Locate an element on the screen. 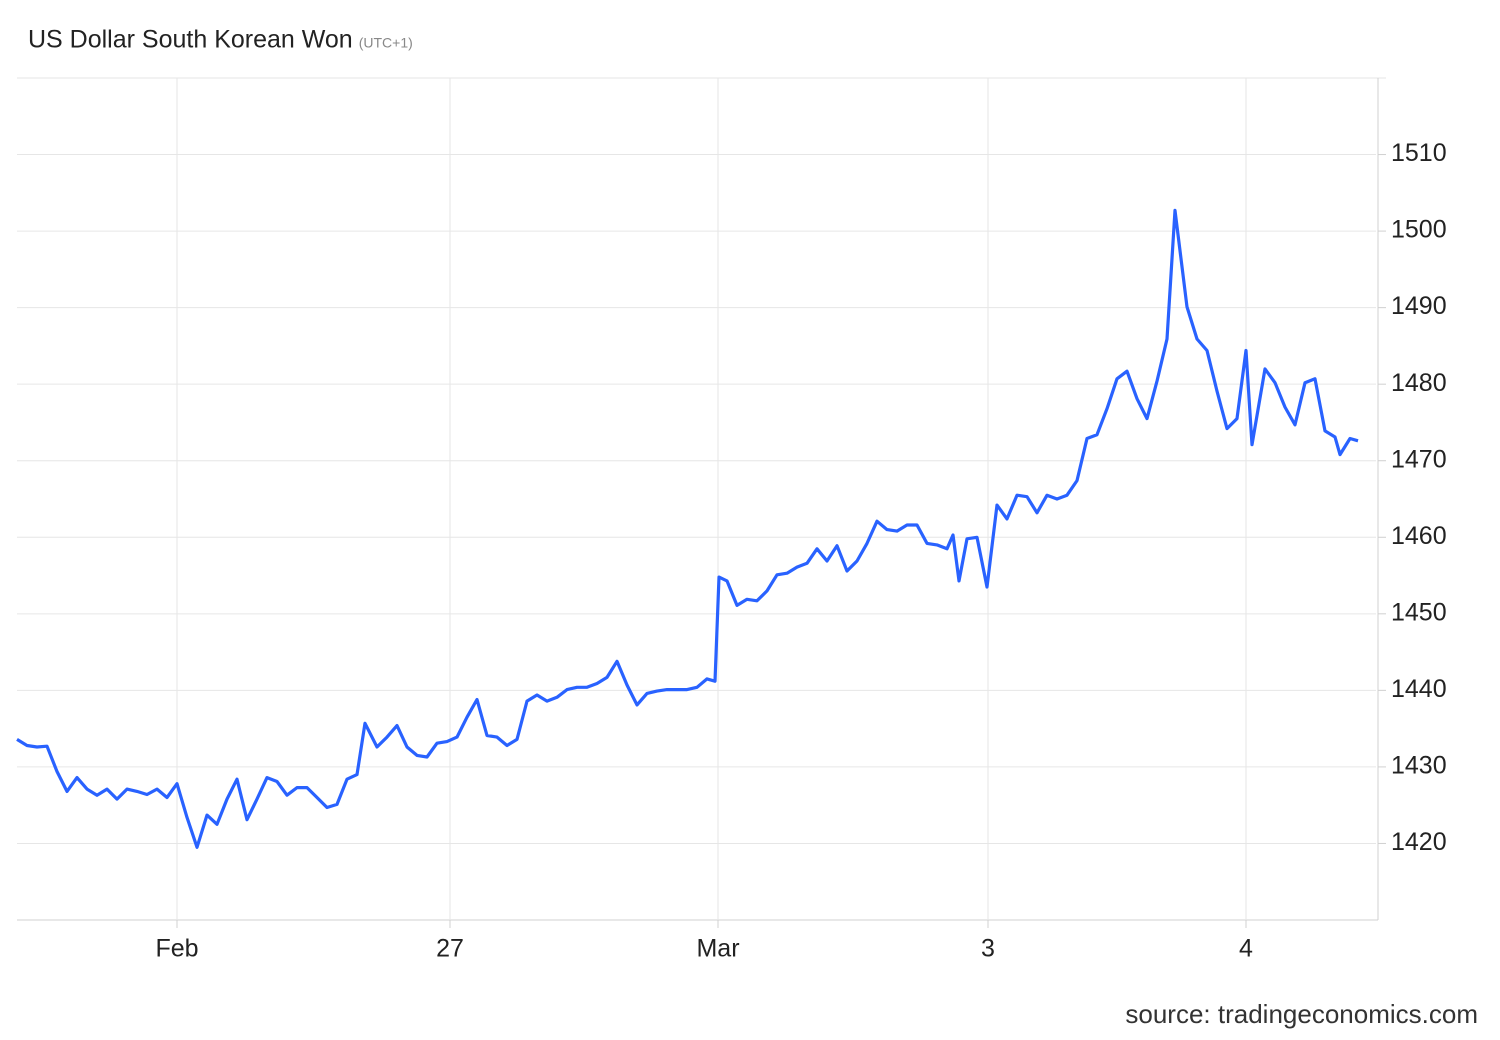 Image resolution: width=1500 pixels, height=1040 pixels. y-tick-label: 1500 is located at coordinates (1419, 230).